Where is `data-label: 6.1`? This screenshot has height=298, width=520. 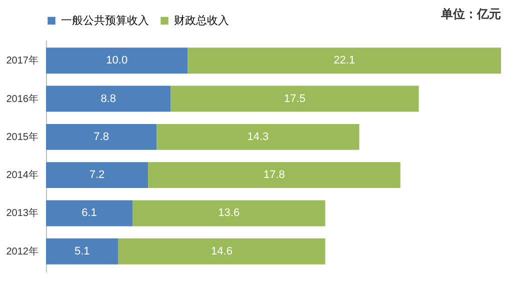 data-label: 6.1 is located at coordinates (89, 213).